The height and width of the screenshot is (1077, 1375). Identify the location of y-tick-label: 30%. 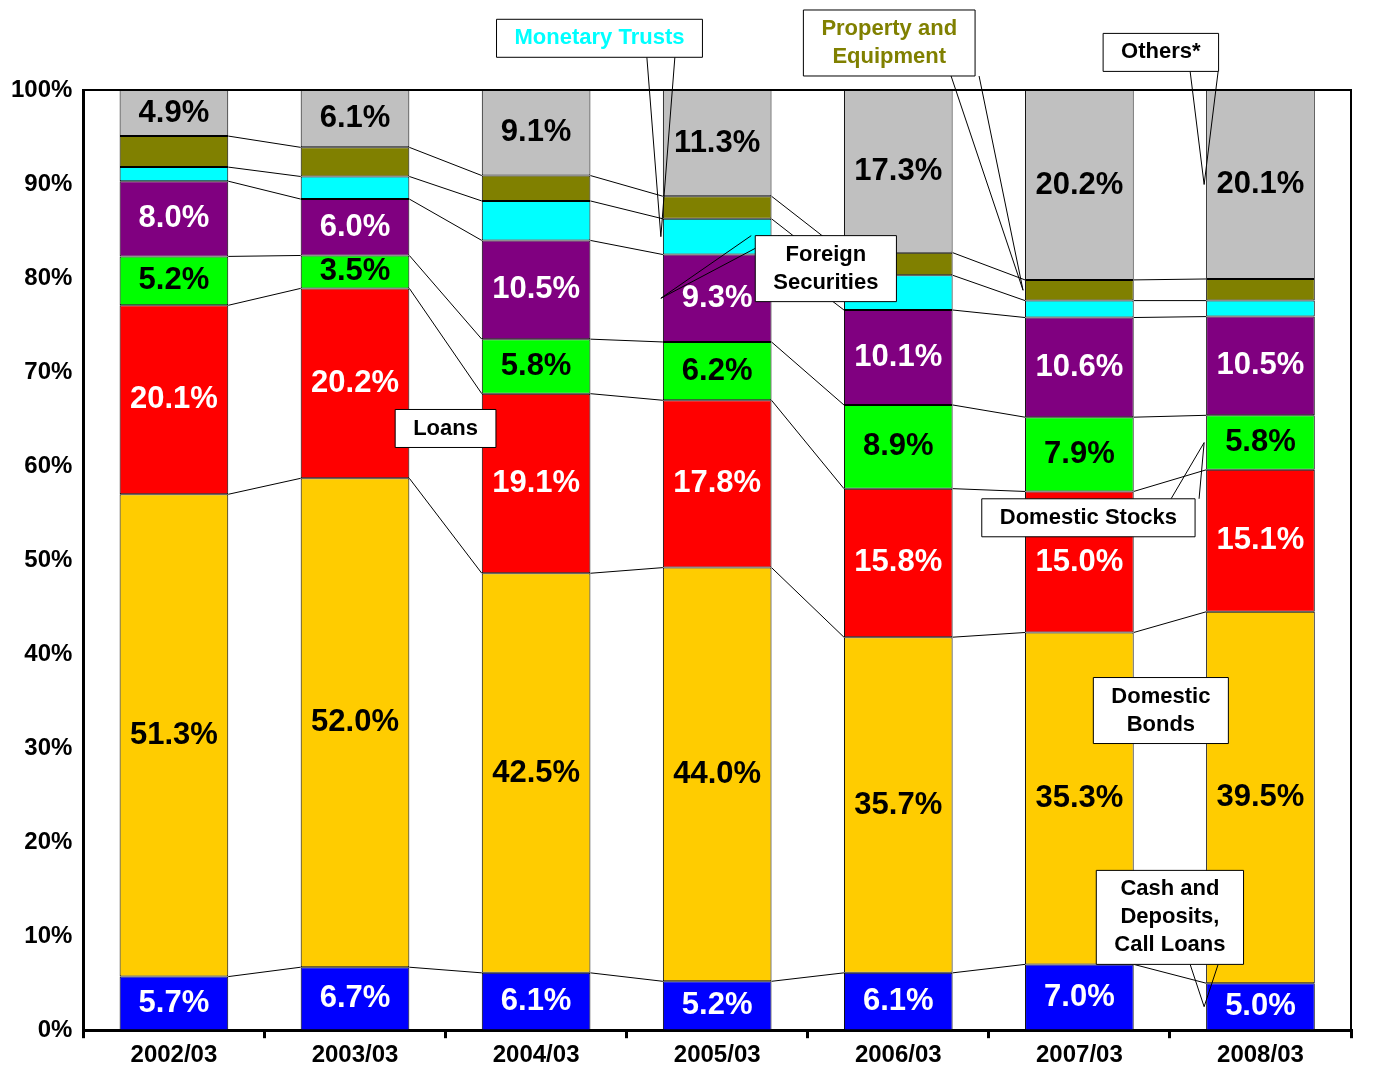
(48, 746).